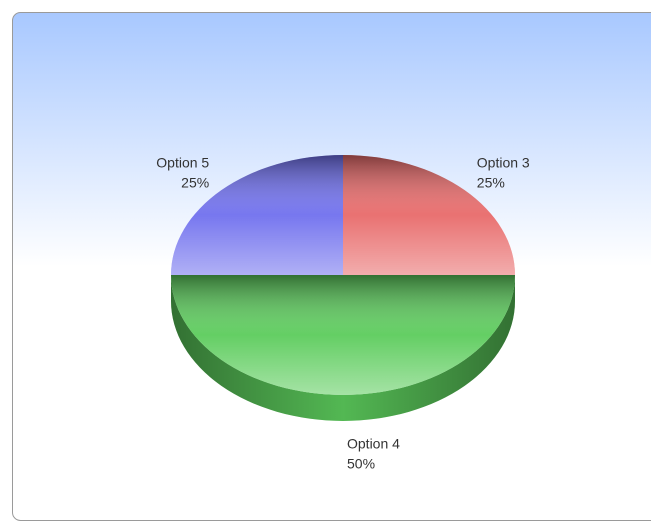 Image resolution: width=651 pixels, height=524 pixels. Describe the element at coordinates (361, 464) in the screenshot. I see `slice-value-label: 50%` at that location.